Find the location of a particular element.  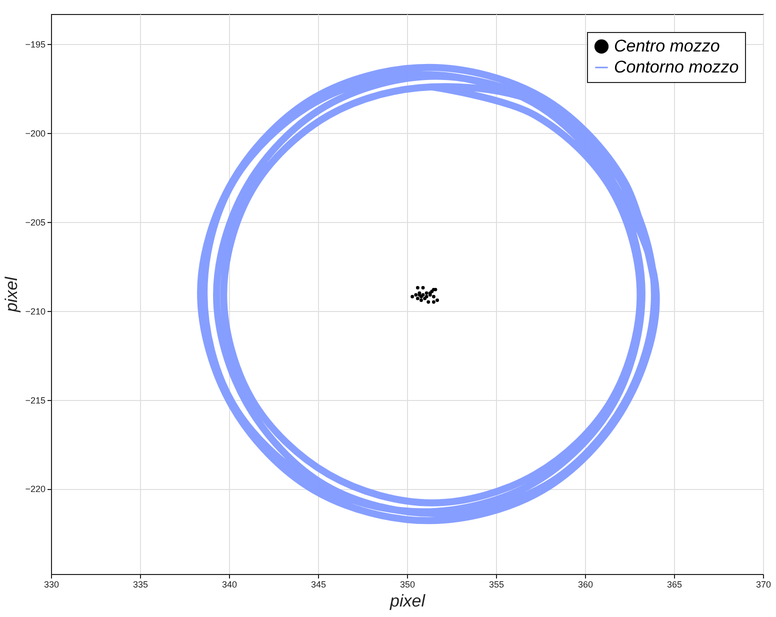

legend-label: Centro mozzo is located at coordinates (667, 46).